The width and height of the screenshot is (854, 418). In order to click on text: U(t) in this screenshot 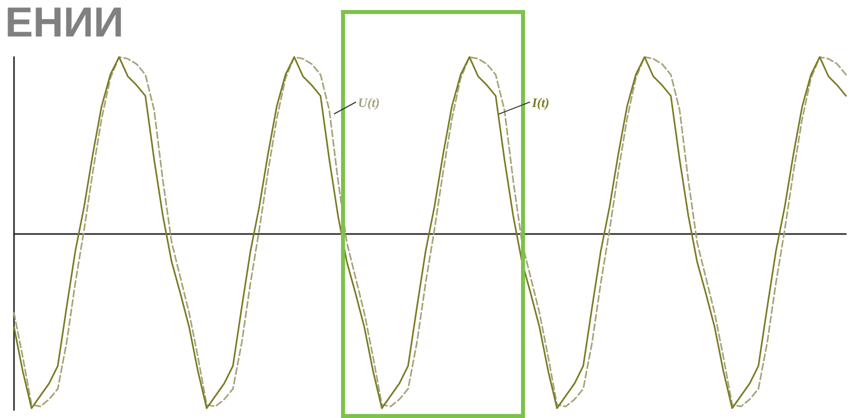, I will do `click(369, 102)`.